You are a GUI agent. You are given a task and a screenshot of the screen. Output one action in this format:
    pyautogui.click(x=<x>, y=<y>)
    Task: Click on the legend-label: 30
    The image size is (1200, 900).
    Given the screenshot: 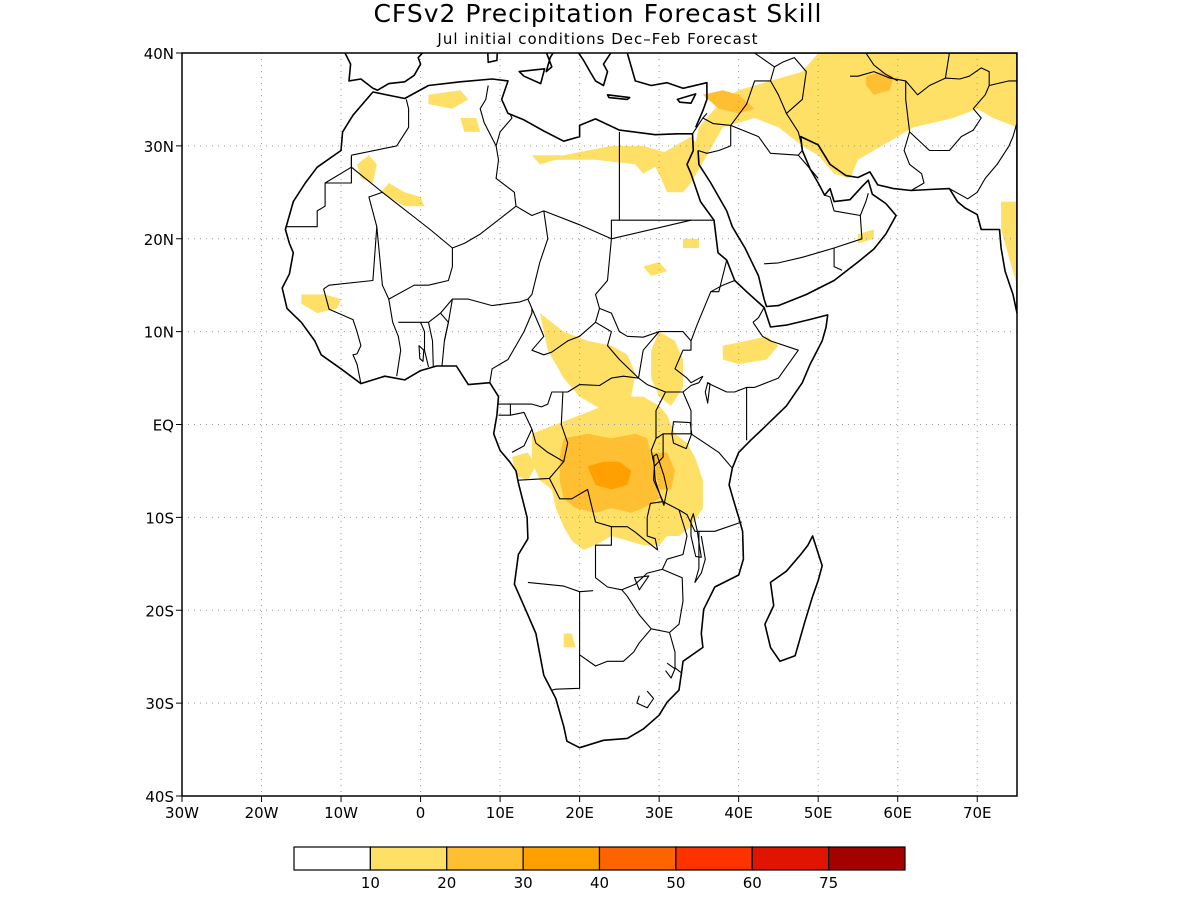 What is the action you would take?
    pyautogui.click(x=523, y=883)
    